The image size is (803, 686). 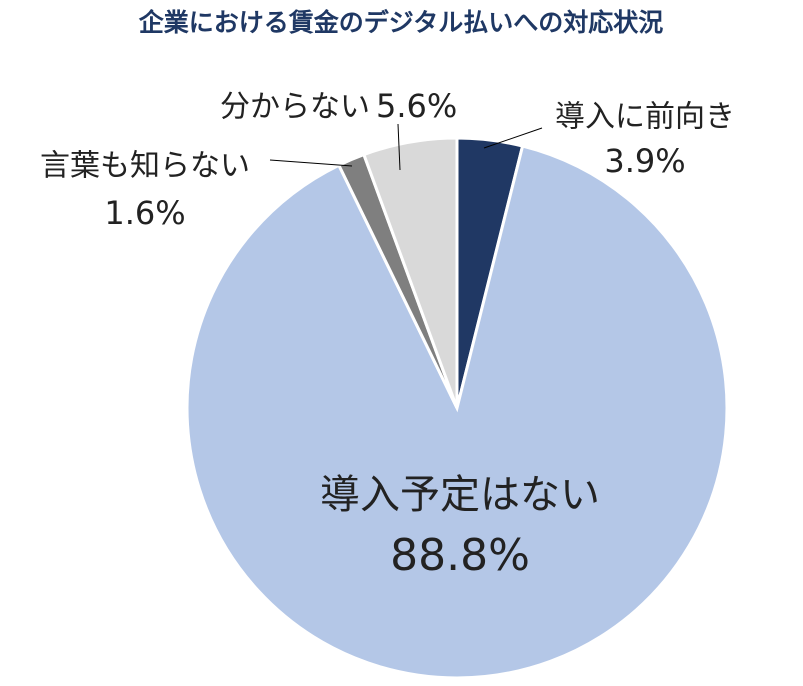 I want to click on slice-label: 導入に前向き, so click(x=645, y=117).